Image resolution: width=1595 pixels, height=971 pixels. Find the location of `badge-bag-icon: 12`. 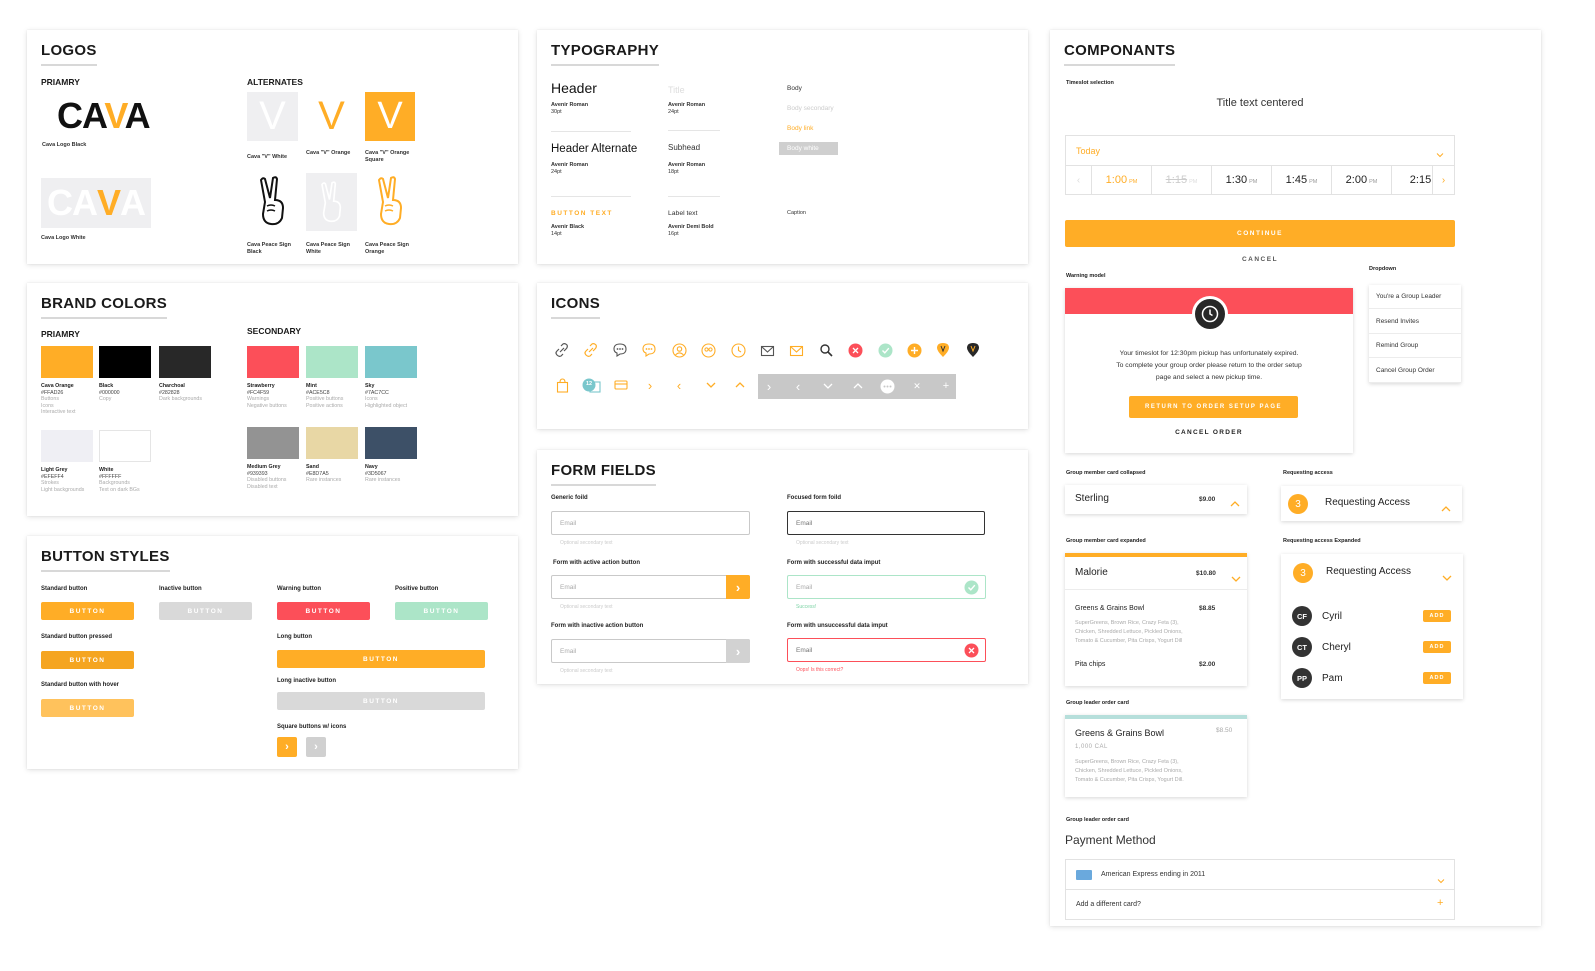

badge-bag-icon: 12 is located at coordinates (592, 385).